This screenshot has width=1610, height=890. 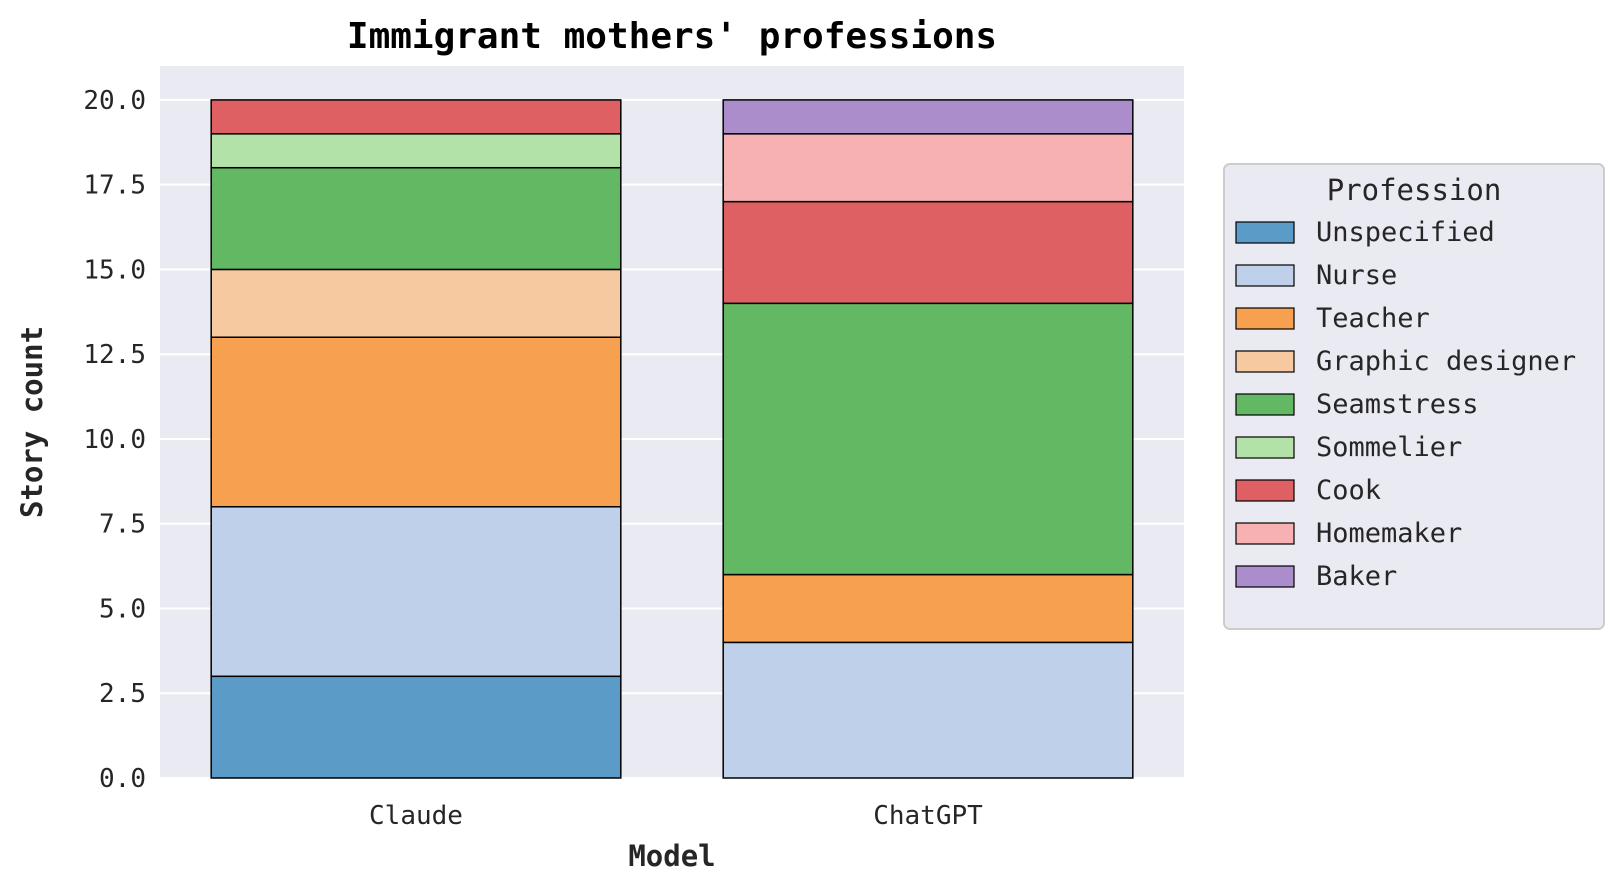 I want to click on x-axis-label: Model, so click(x=671, y=856).